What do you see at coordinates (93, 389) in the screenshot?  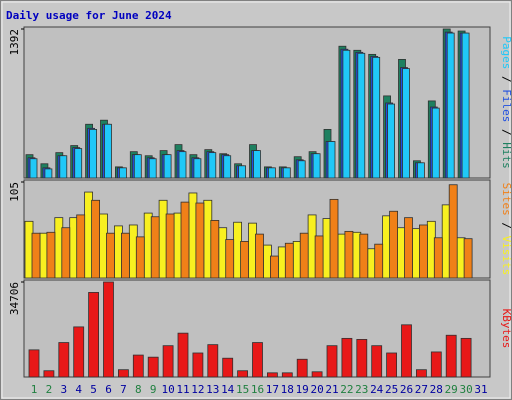 I see `x-tick-label: 5` at bounding box center [93, 389].